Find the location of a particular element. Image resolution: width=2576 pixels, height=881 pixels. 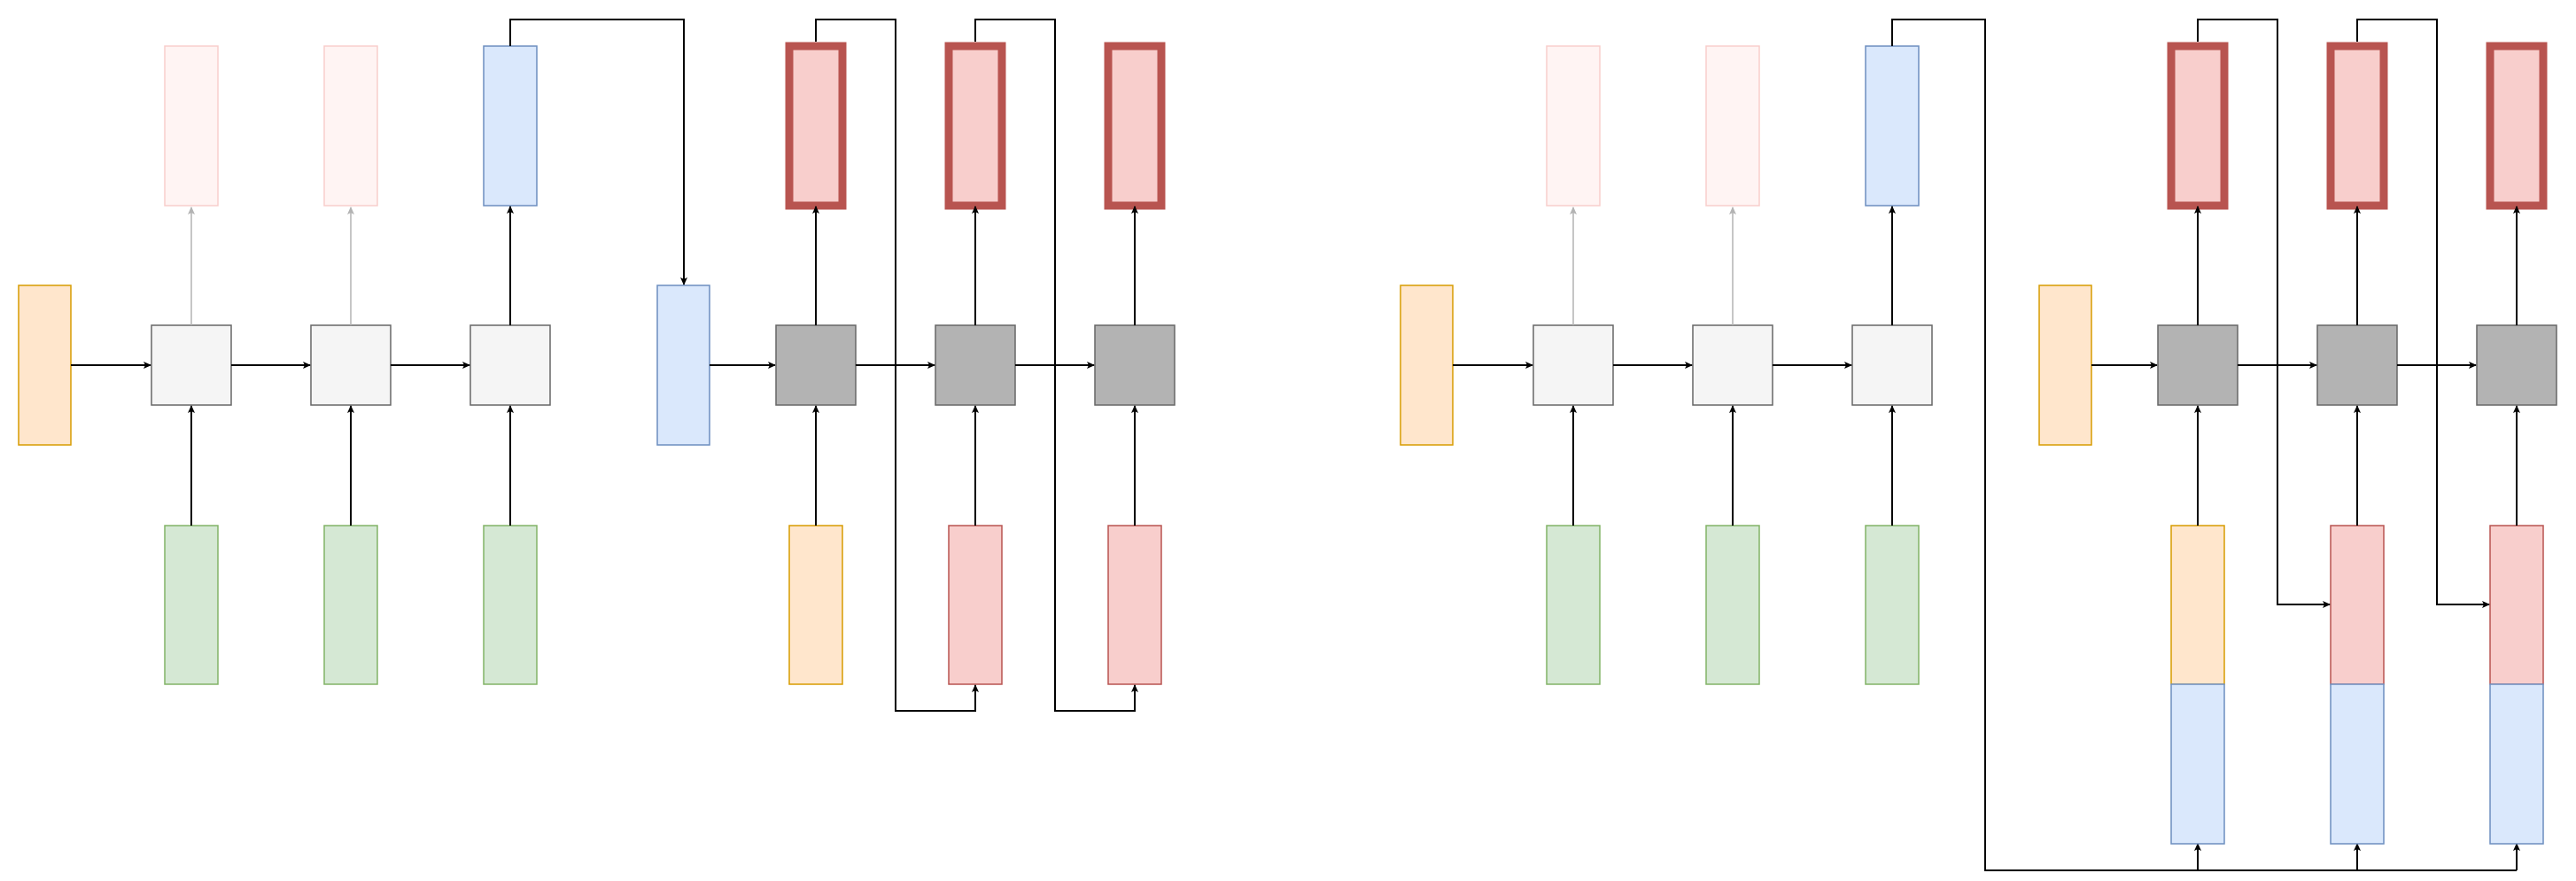

decoder-input-start-token is located at coordinates (2197, 605).